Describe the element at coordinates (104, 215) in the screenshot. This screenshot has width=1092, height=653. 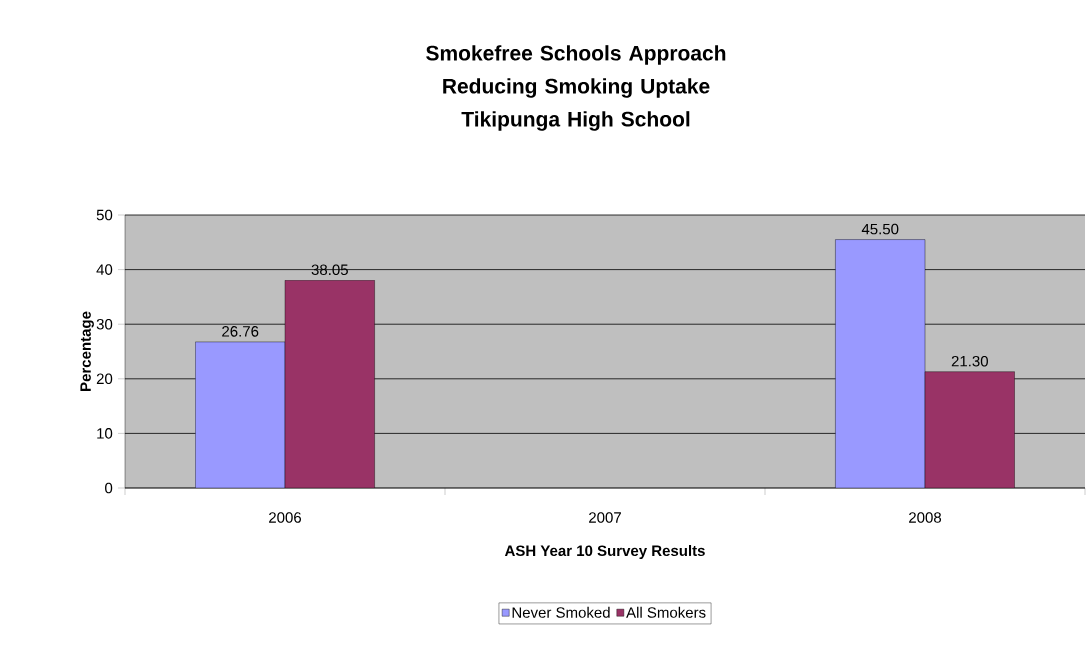
I see `y-tick-label: 50` at that location.